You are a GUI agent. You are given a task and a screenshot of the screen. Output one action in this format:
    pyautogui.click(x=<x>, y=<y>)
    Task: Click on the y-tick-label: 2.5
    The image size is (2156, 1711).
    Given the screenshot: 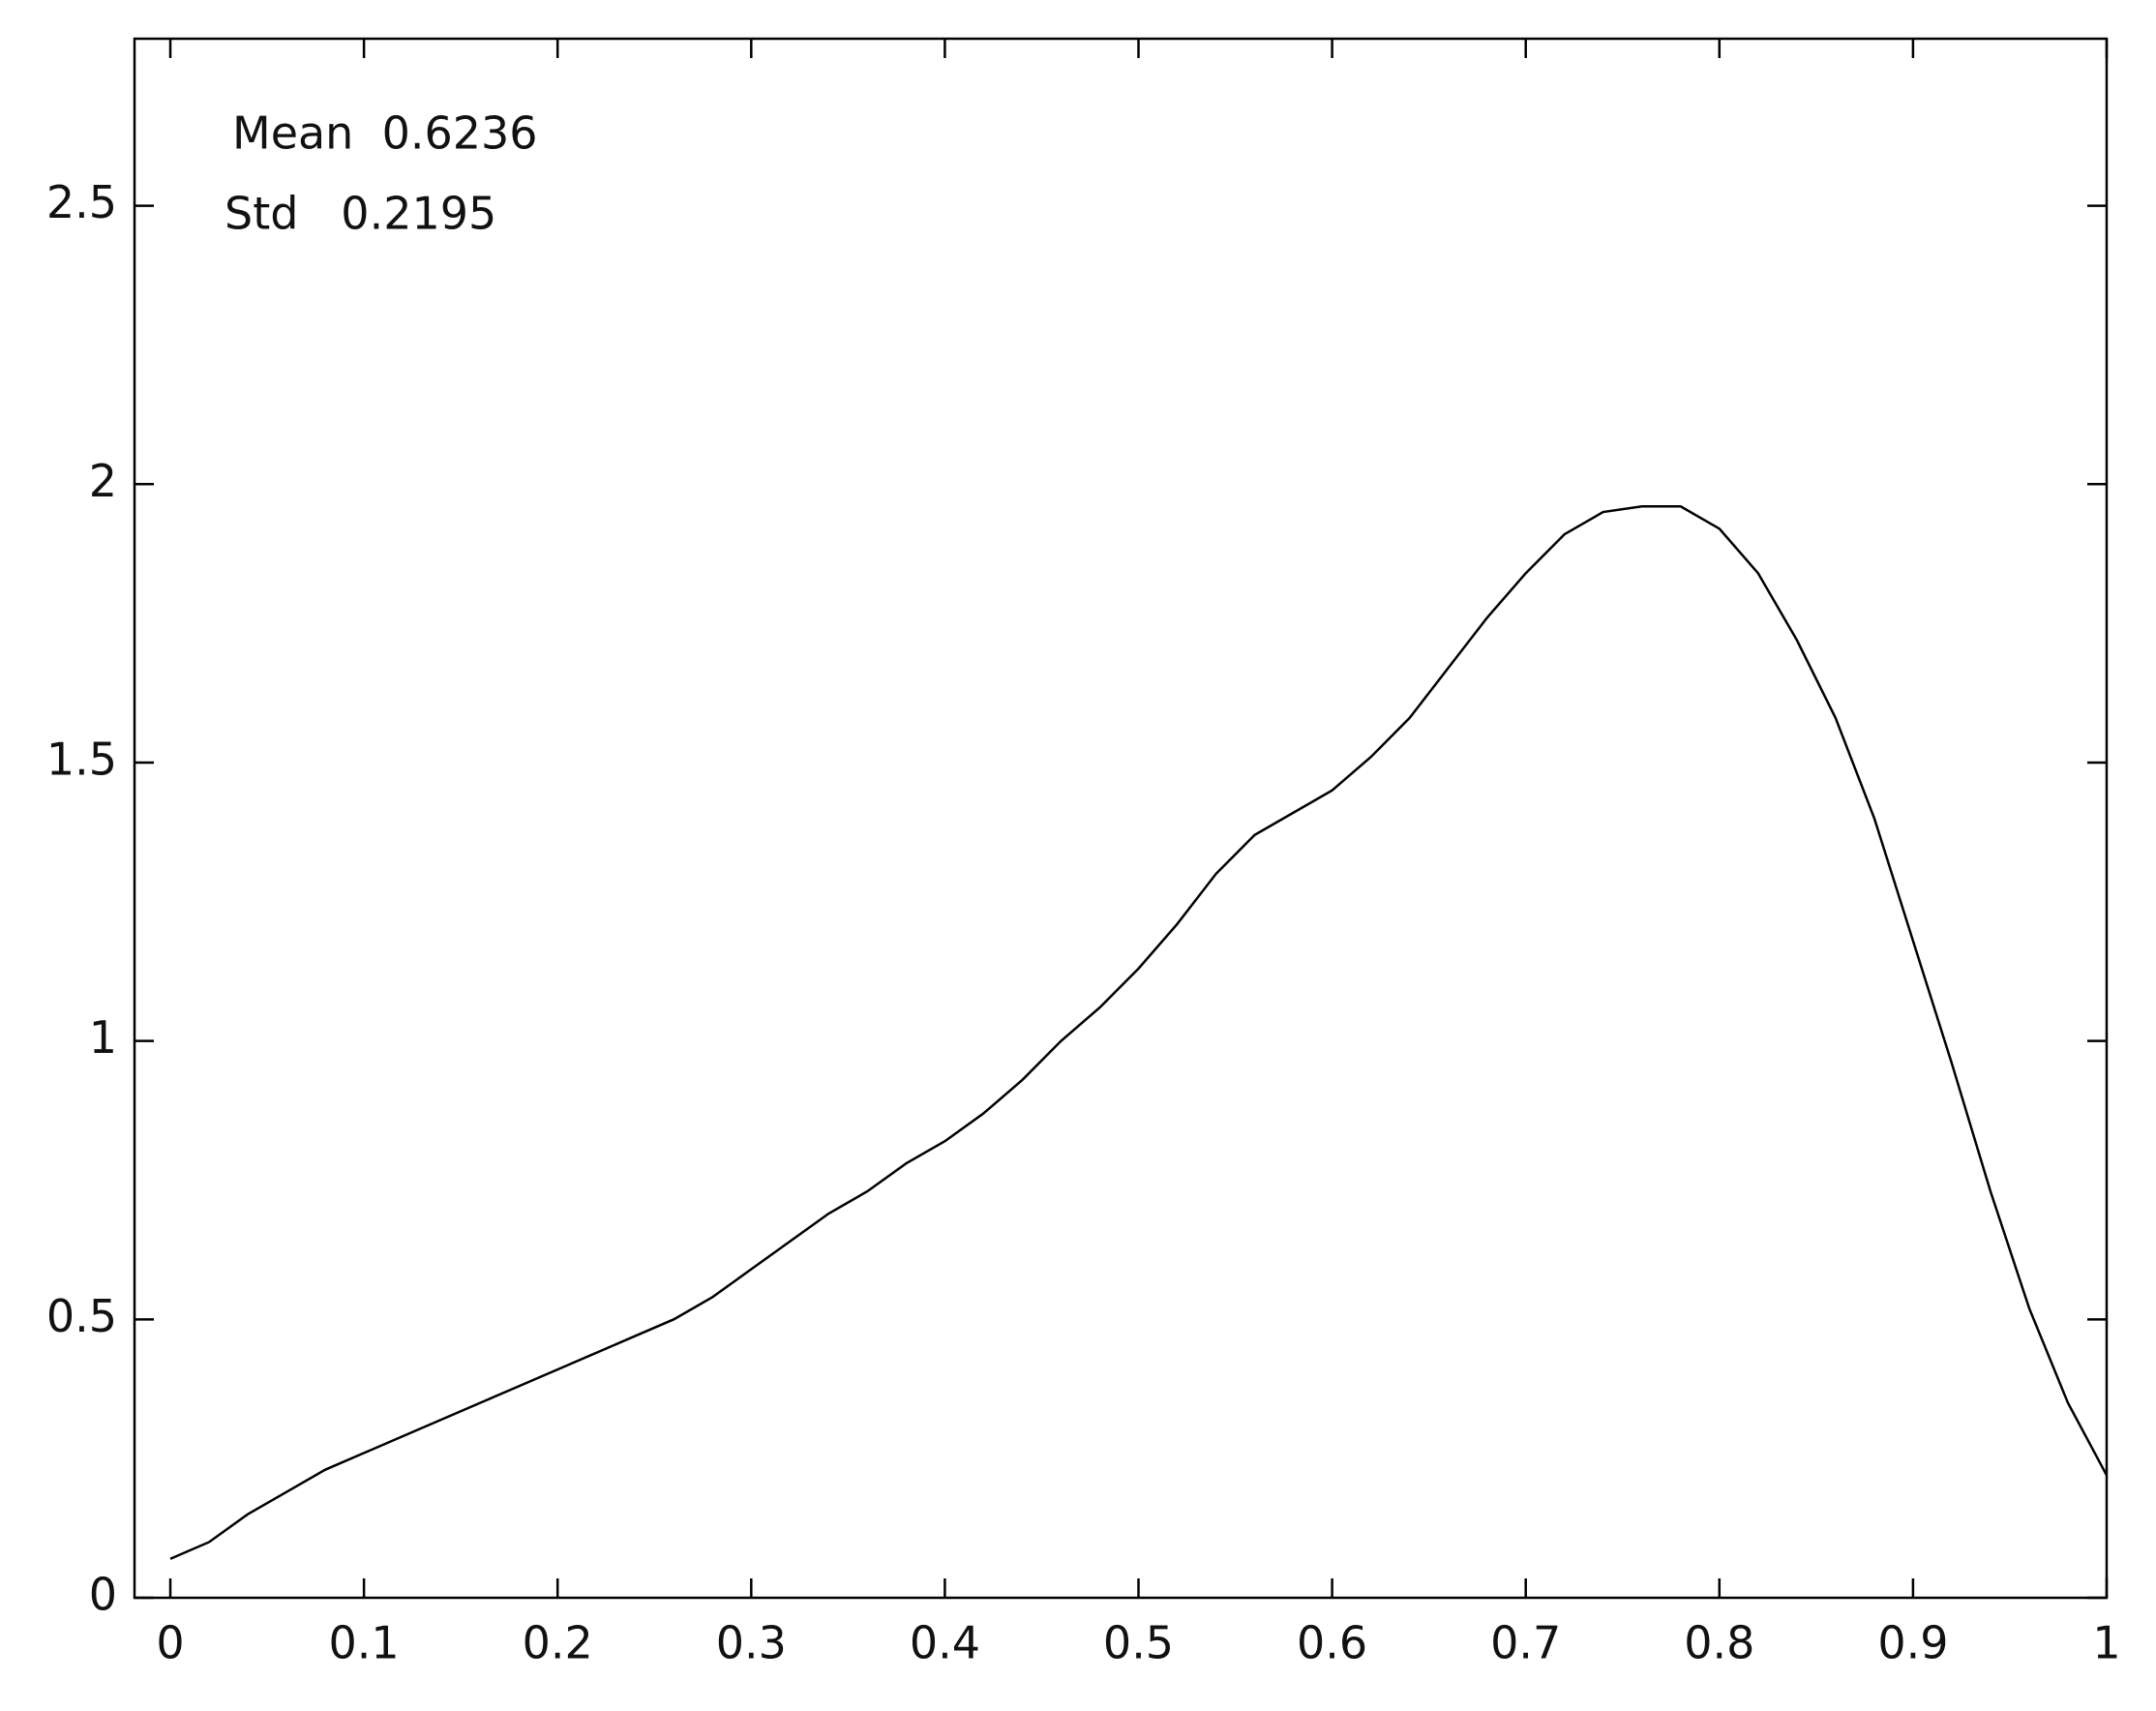 What is the action you would take?
    pyautogui.click(x=81, y=202)
    